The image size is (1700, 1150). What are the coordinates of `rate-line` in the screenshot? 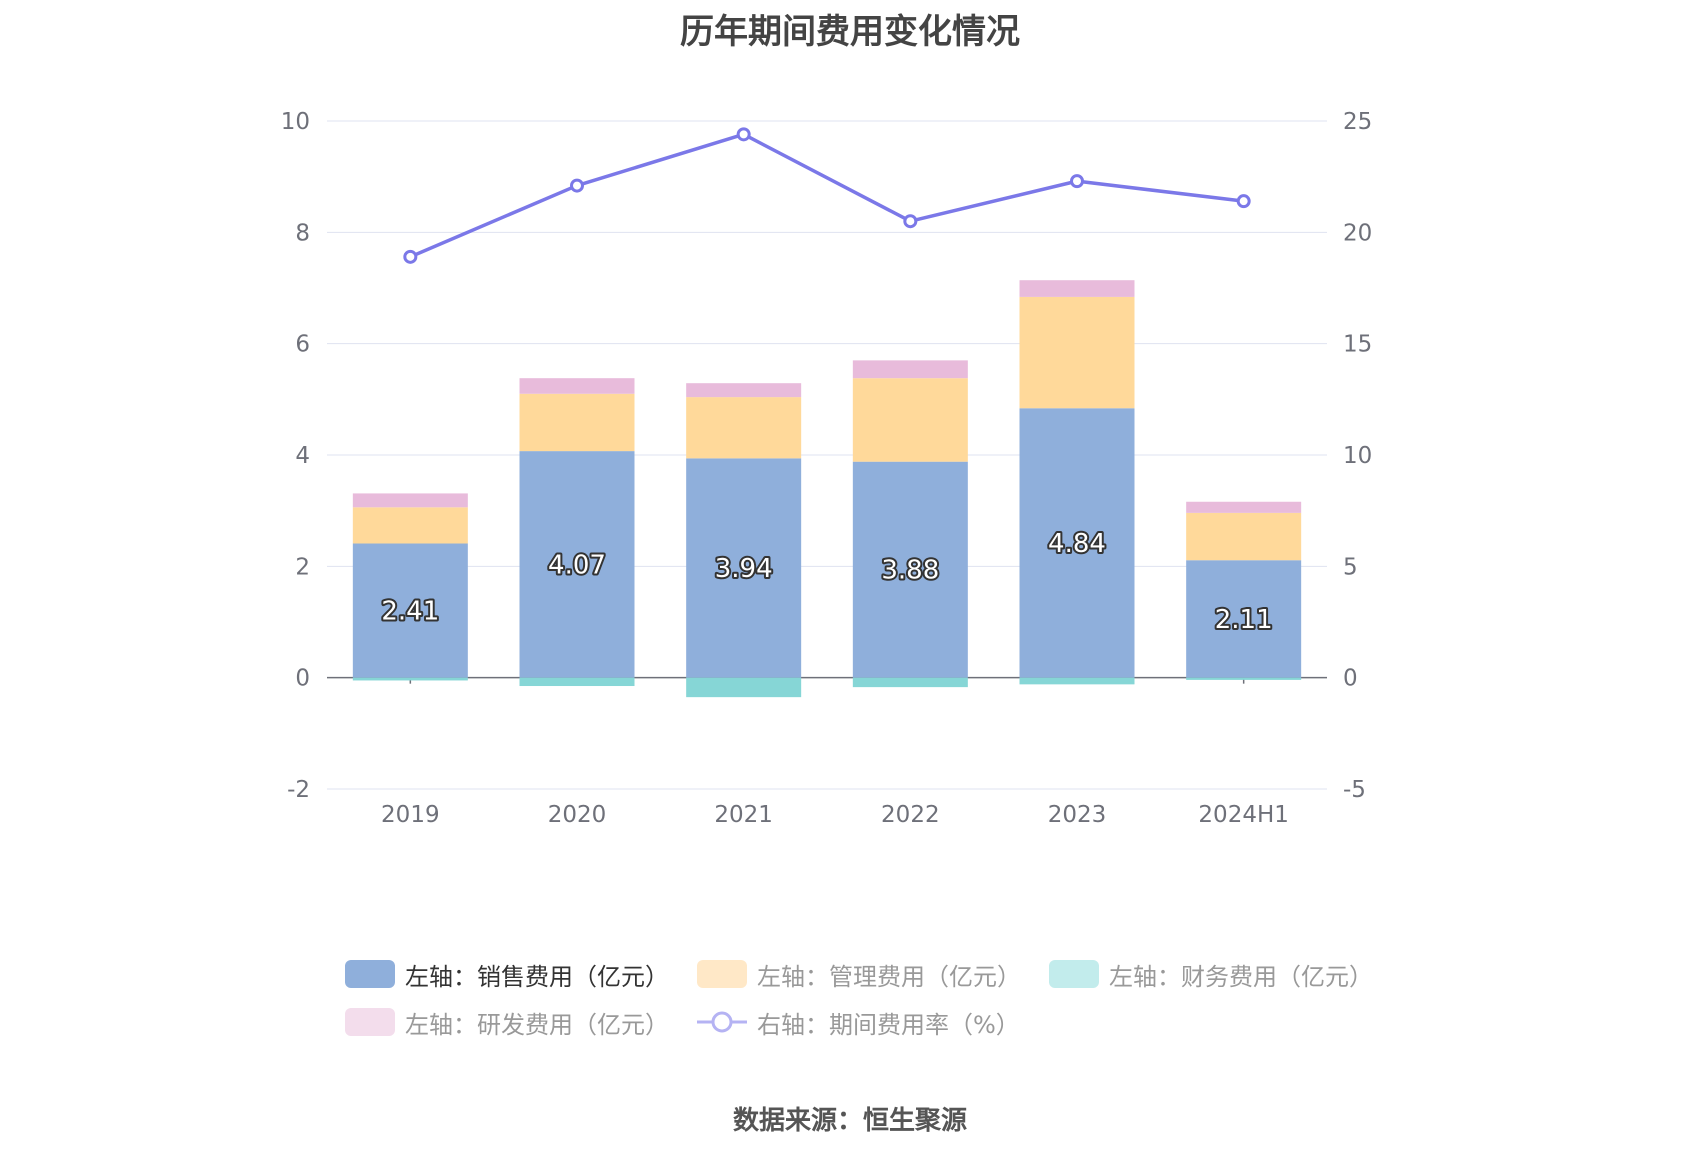 It's located at (827, 195).